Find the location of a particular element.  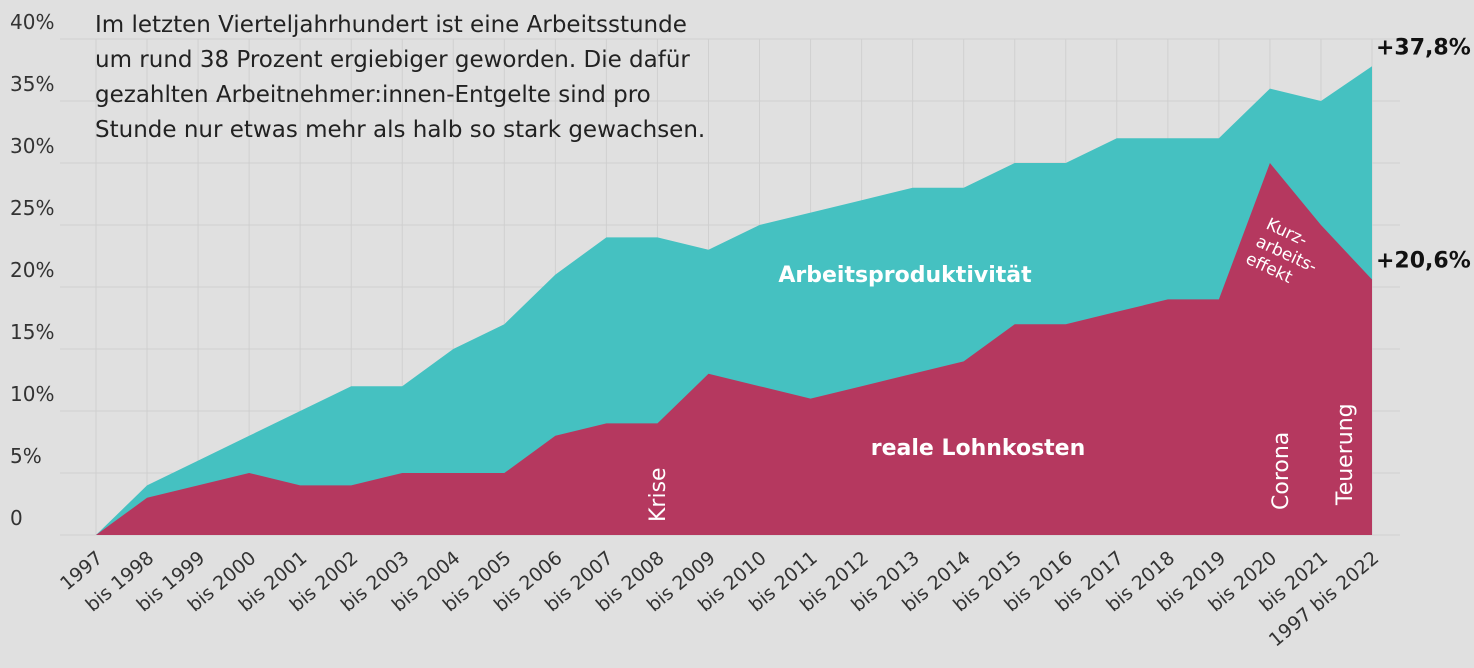

series-label: reale Lohnkosten is located at coordinates (978, 448).